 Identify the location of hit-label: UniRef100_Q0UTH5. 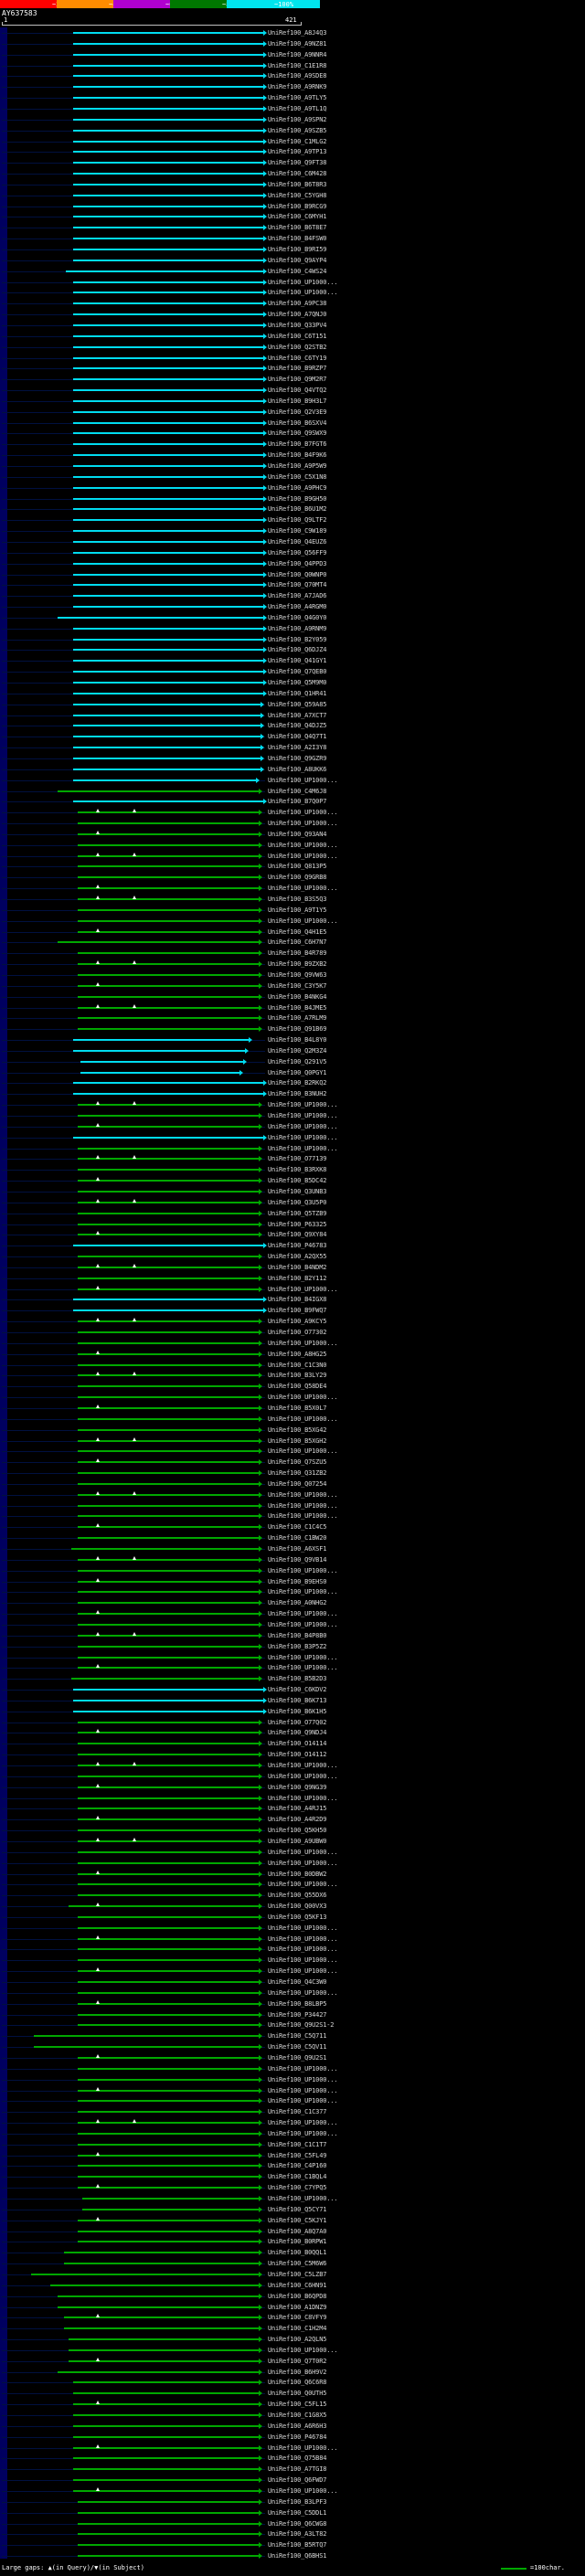
(298, 2394).